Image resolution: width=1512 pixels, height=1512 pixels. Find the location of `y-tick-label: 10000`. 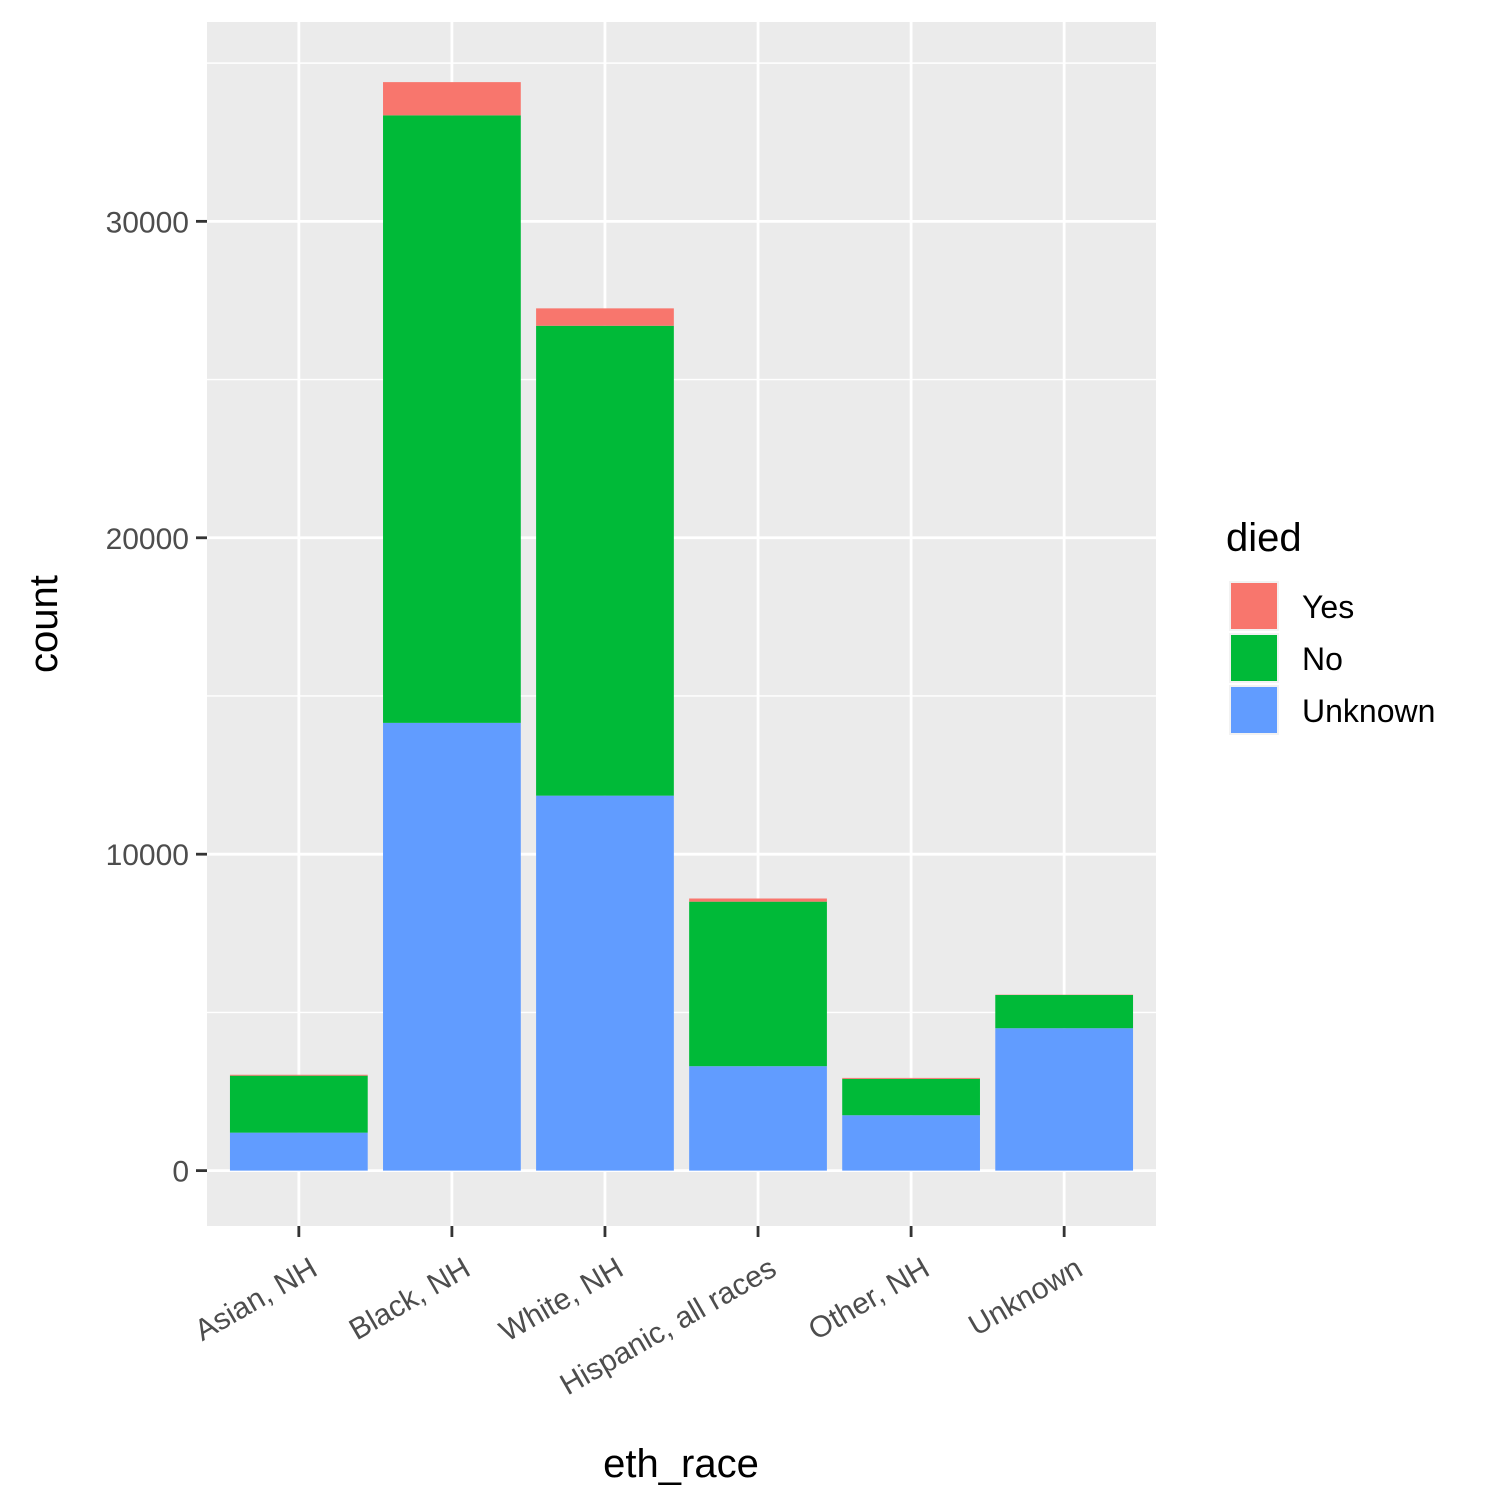

y-tick-label: 10000 is located at coordinates (147, 855).